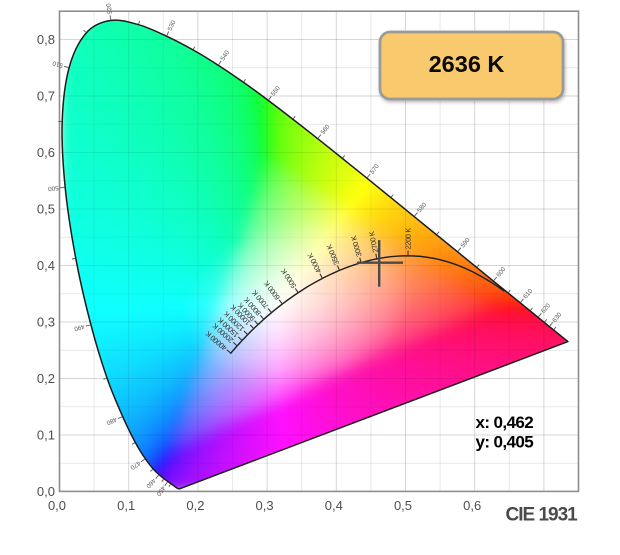 This screenshot has width=620, height=555. Describe the element at coordinates (505, 442) in the screenshot. I see `svg-text: y: 0,405` at that location.